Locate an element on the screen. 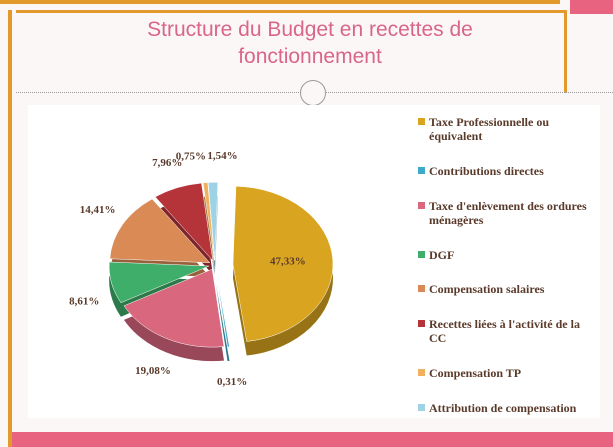 The height and width of the screenshot is (447, 613). legend-label: Compensation salaires is located at coordinates (487, 289).